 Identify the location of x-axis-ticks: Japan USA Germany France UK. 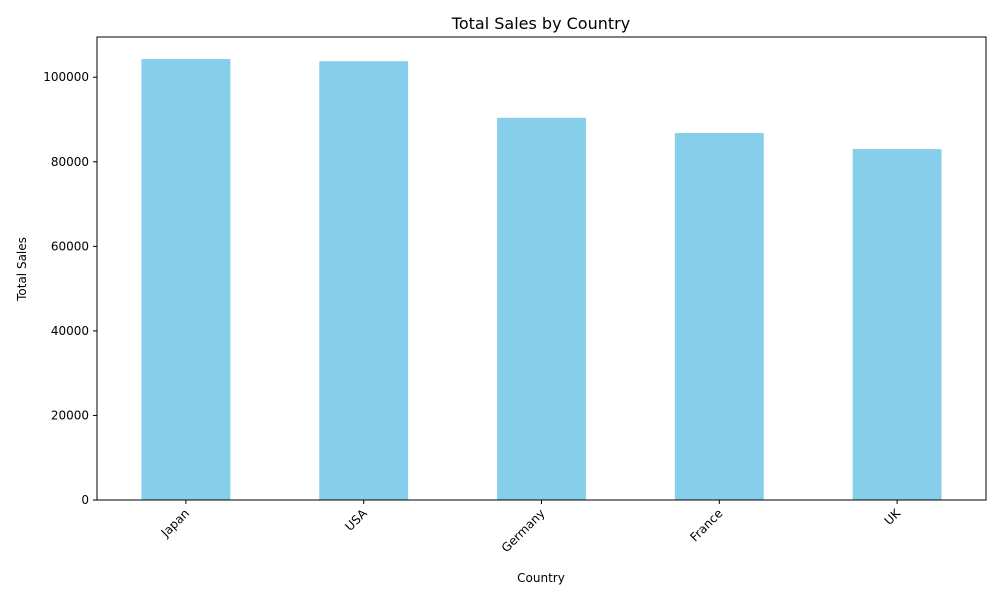
(531, 527).